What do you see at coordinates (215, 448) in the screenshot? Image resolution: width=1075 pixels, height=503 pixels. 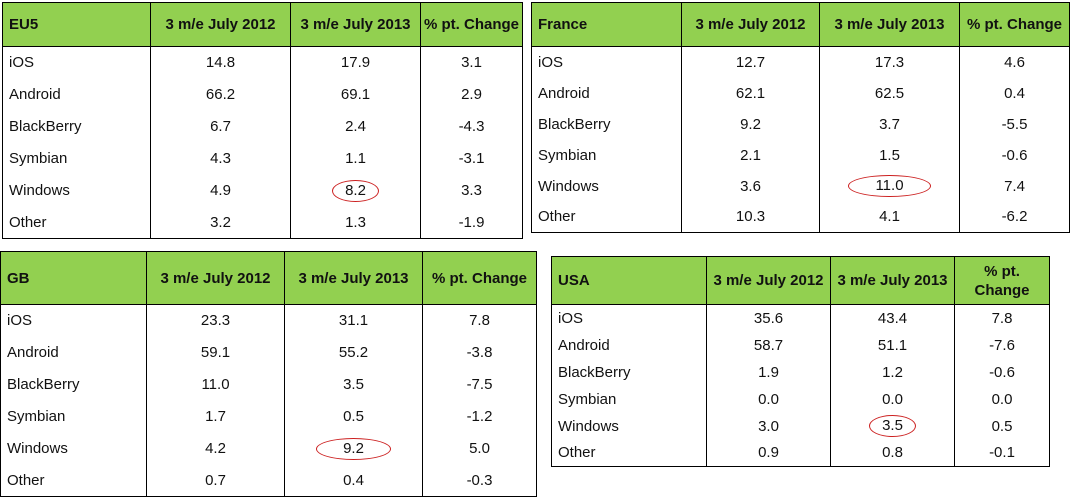 I see `value-2012: 4.2` at bounding box center [215, 448].